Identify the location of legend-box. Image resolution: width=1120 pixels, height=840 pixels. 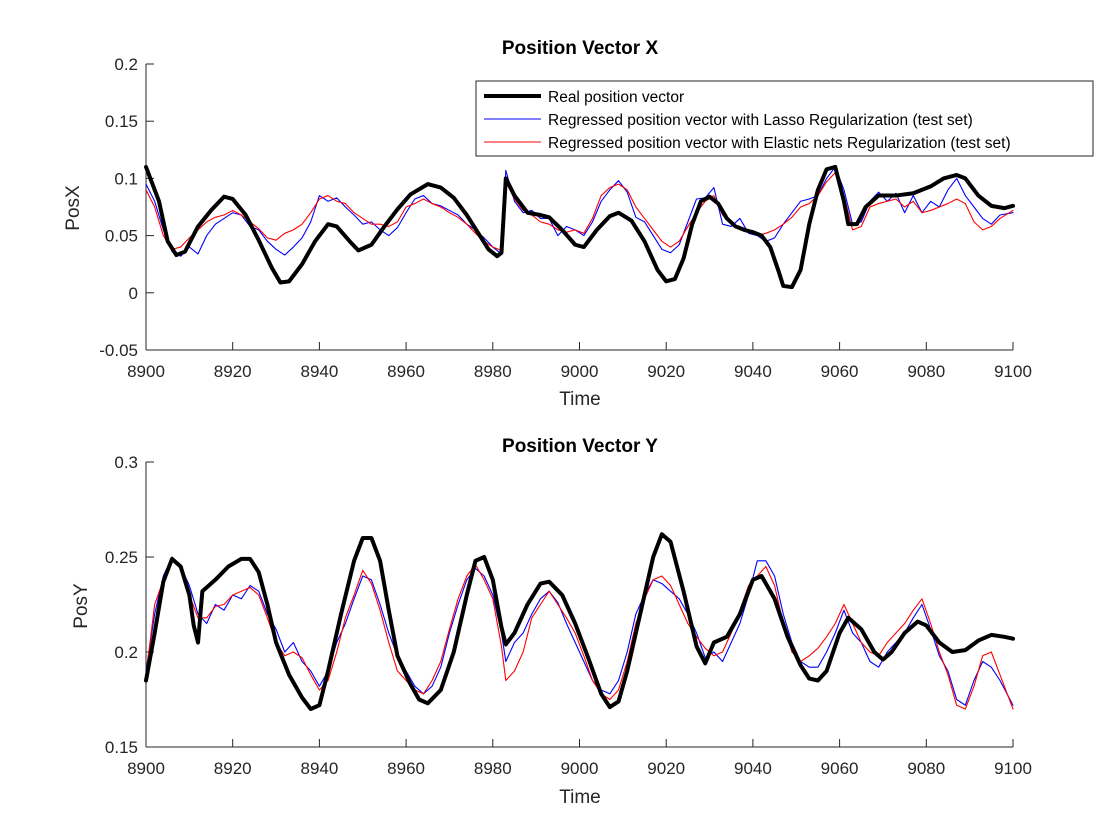
(784, 118).